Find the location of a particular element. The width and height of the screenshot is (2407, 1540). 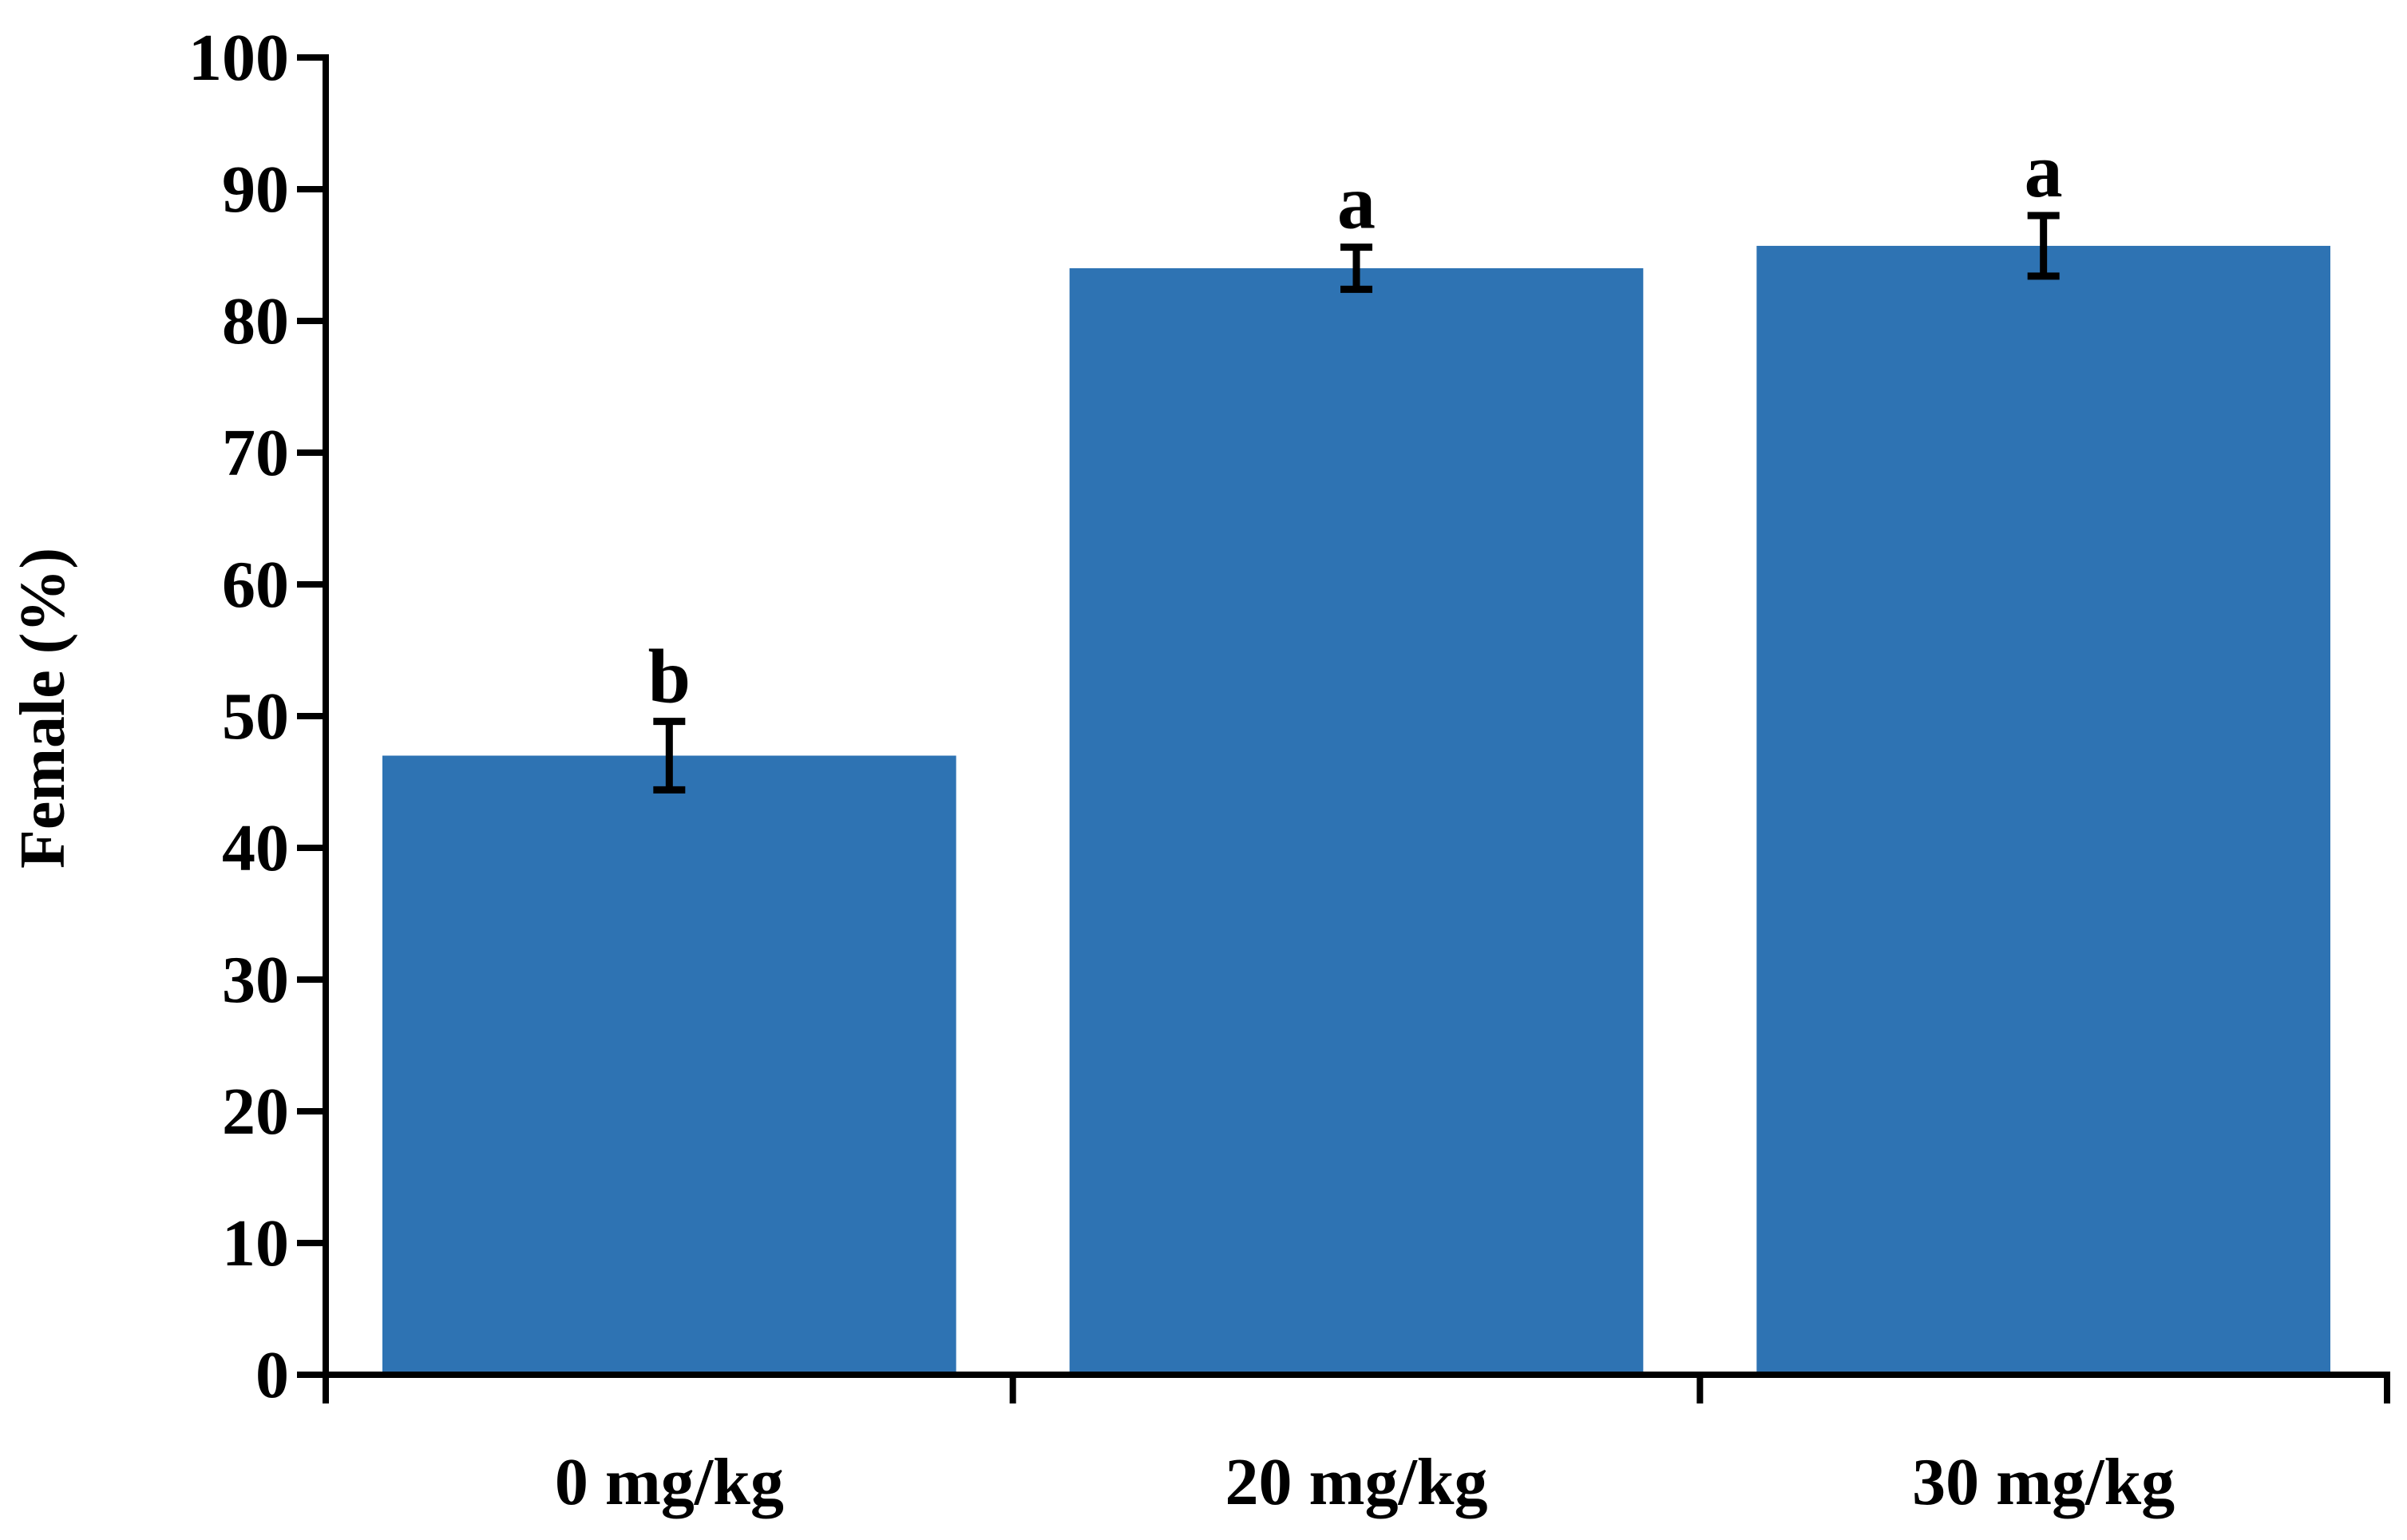

y-tick-label: 0 is located at coordinates (272, 1375).